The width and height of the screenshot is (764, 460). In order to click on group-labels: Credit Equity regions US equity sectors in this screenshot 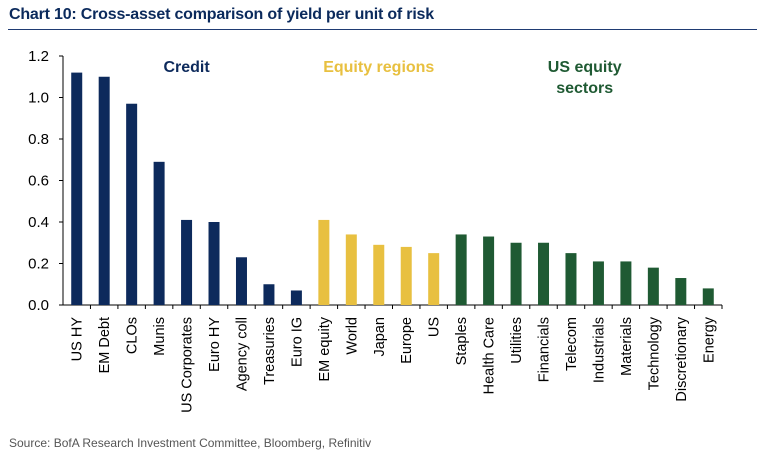, I will do `click(392, 78)`.